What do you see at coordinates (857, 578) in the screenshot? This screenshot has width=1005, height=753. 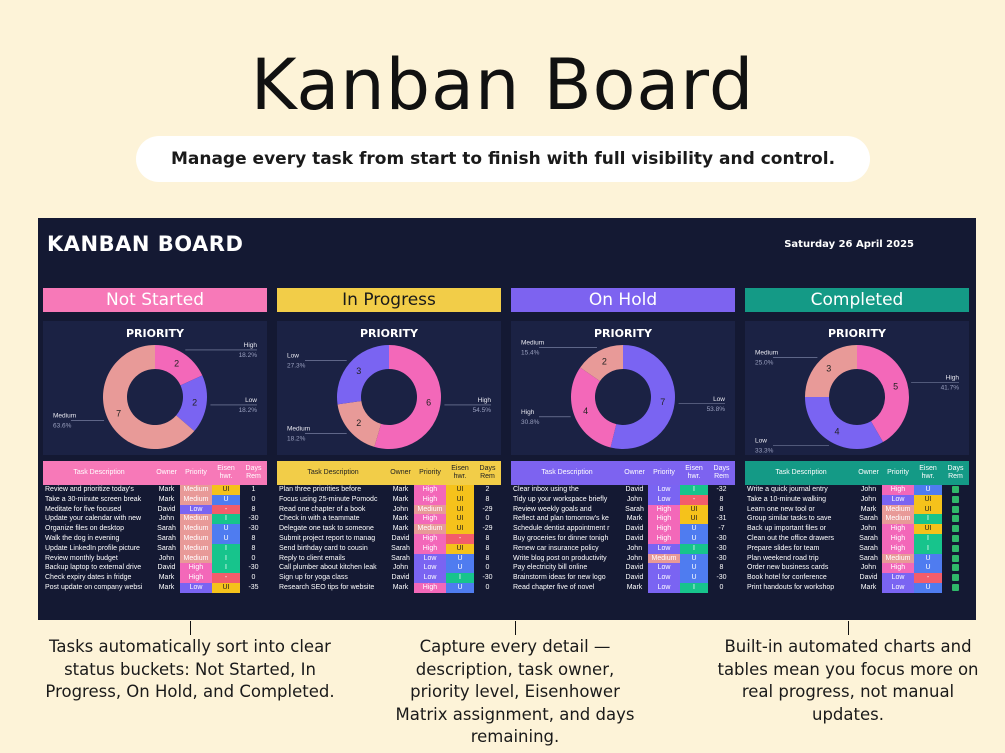 I see `table-row: Book hotel for conference David Low -` at bounding box center [857, 578].